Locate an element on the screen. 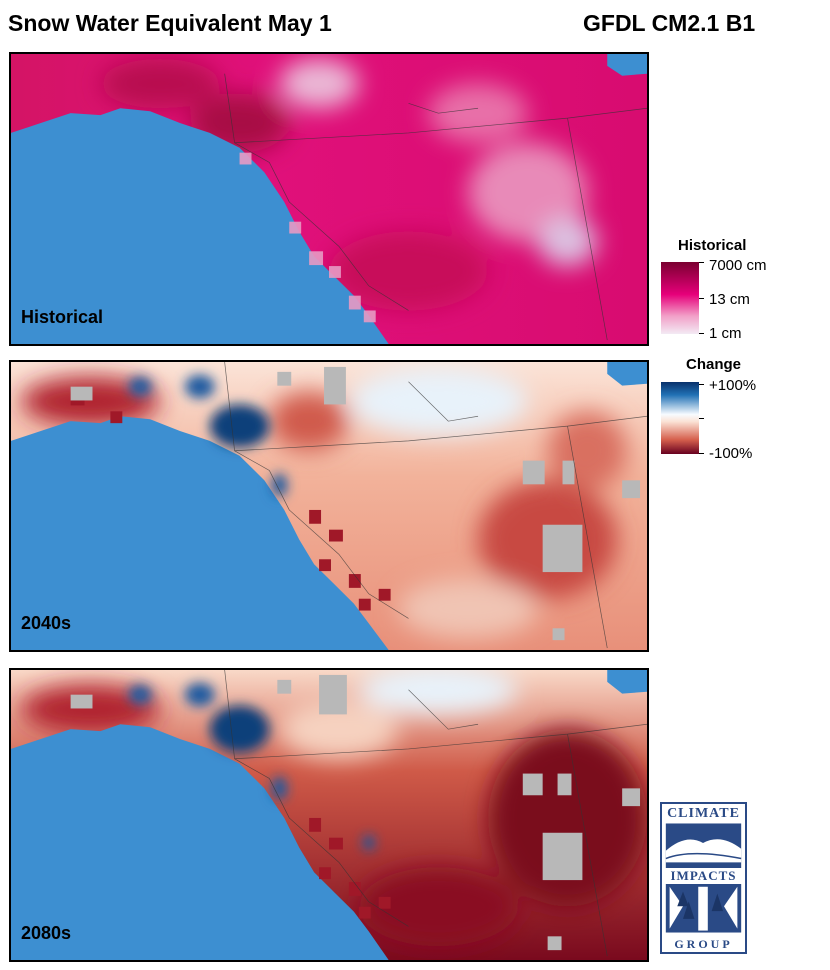  historical-tick-mid: 13 cm is located at coordinates (729, 299).